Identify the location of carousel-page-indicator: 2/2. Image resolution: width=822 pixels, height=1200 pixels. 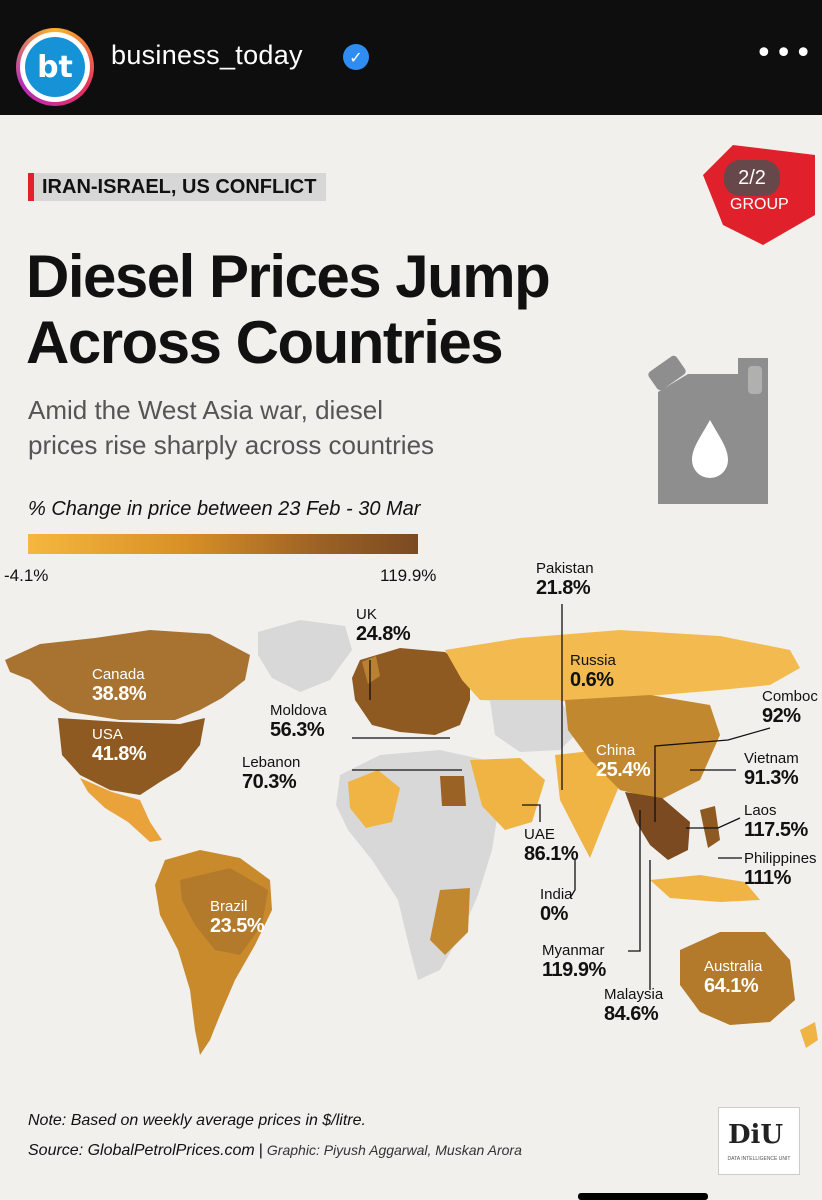
(752, 178).